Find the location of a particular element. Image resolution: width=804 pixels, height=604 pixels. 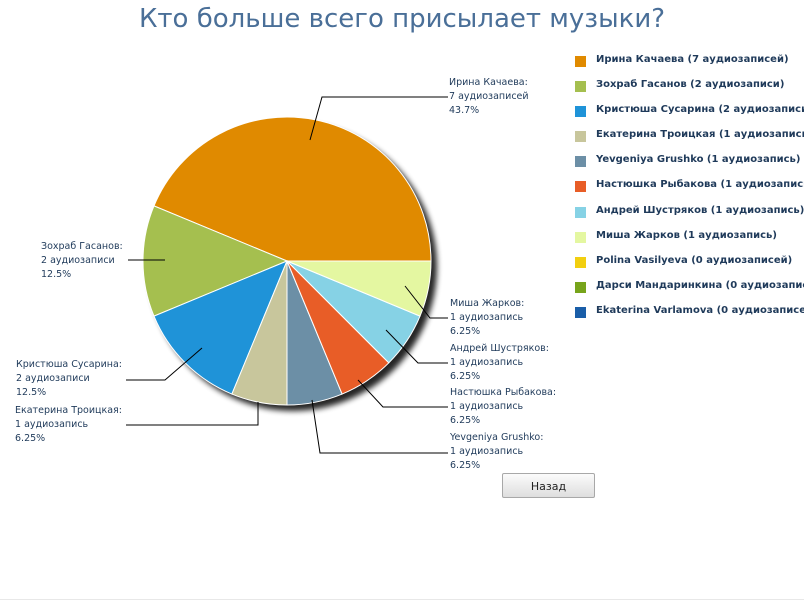

slice-label: Ирина Качаева: 7 аудиозаписей 43.7% is located at coordinates (489, 97).